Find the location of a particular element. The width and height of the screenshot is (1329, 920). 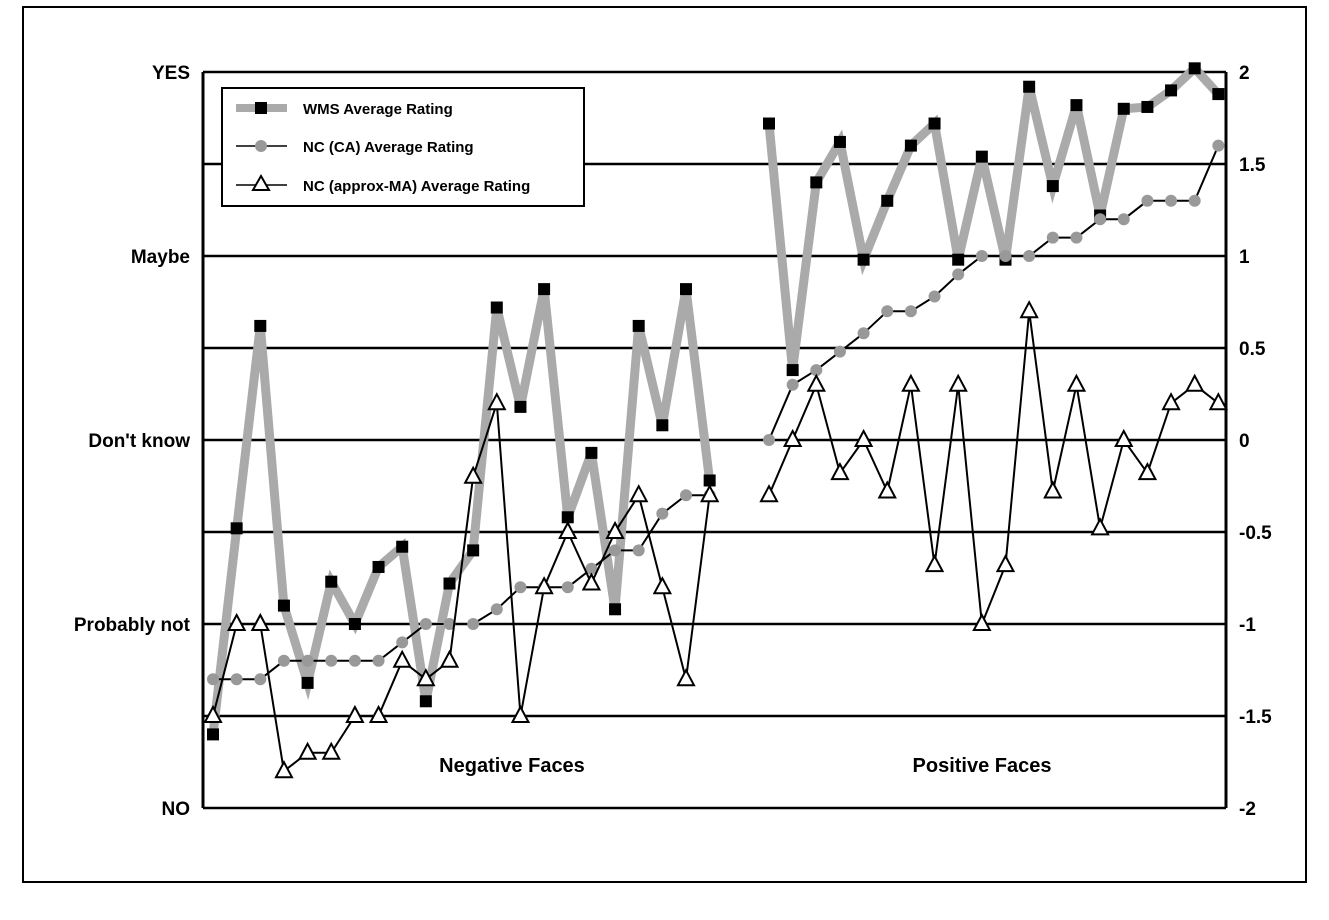

group-label-negative: Negative Faces is located at coordinates (512, 766).